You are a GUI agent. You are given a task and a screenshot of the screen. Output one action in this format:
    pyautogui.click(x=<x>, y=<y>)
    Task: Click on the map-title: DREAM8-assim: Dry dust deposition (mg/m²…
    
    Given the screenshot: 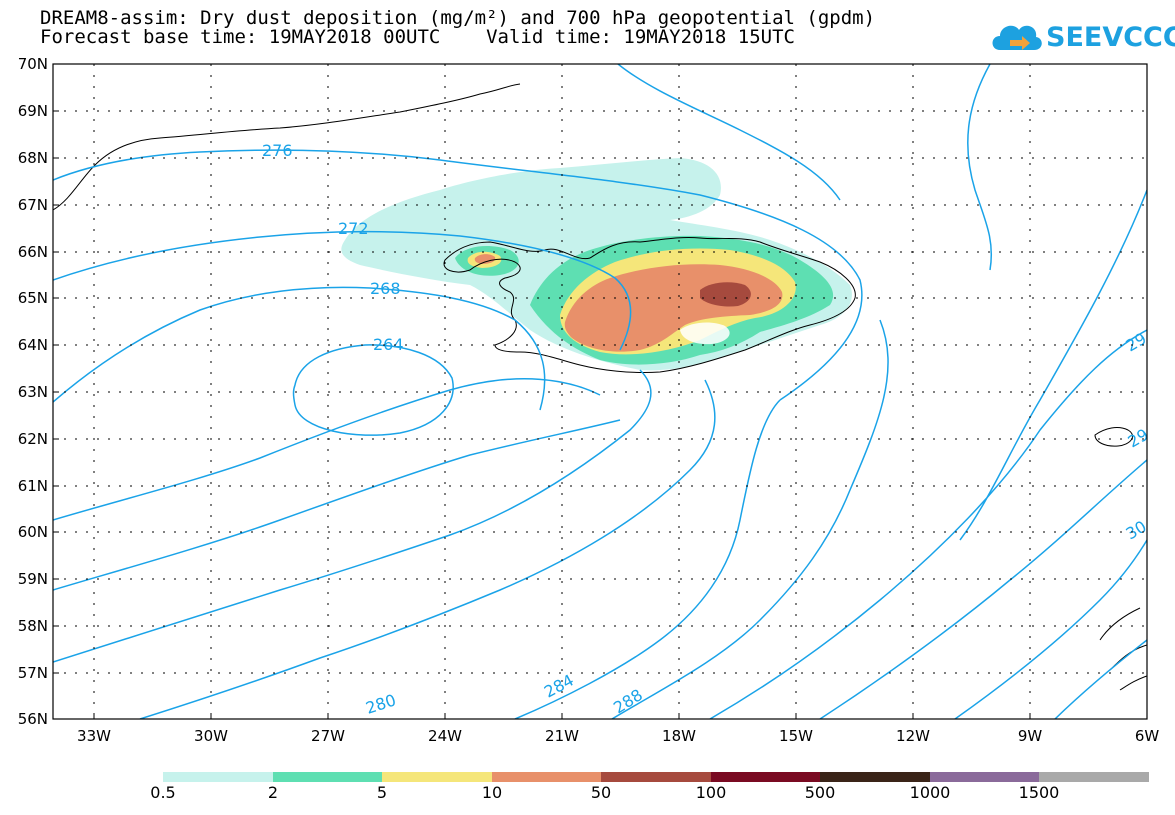 What is the action you would take?
    pyautogui.click(x=458, y=18)
    